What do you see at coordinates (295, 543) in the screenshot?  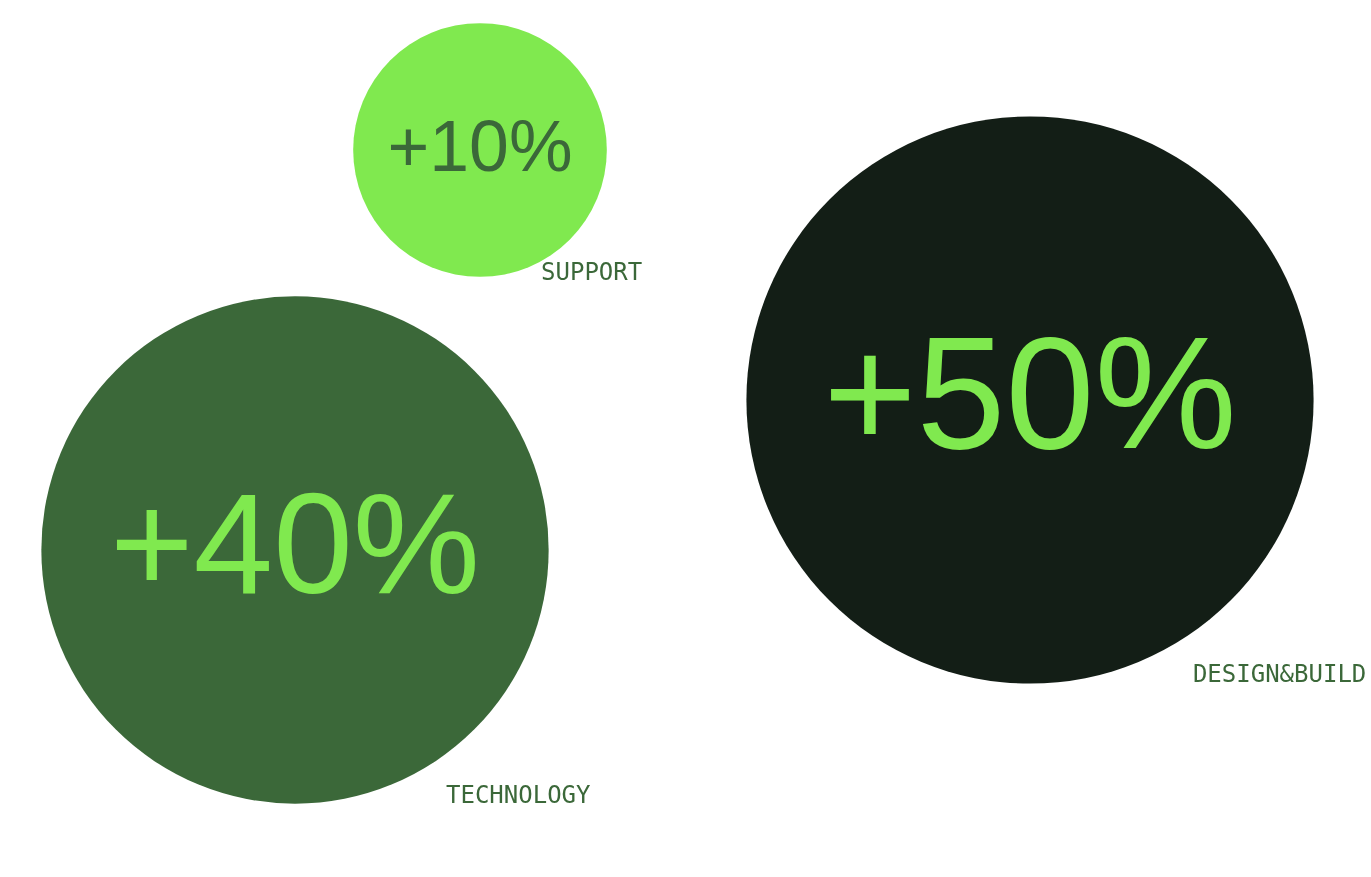 I see `data-label: +40%` at bounding box center [295, 543].